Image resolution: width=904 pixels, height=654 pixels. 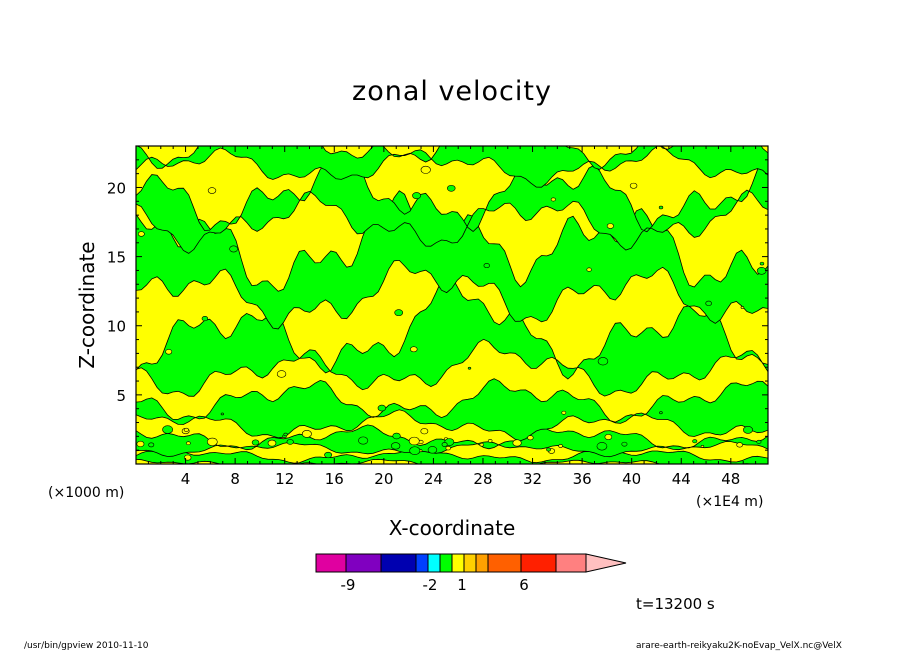 What do you see at coordinates (681, 479) in the screenshot?
I see `x-tick-label: 44` at bounding box center [681, 479].